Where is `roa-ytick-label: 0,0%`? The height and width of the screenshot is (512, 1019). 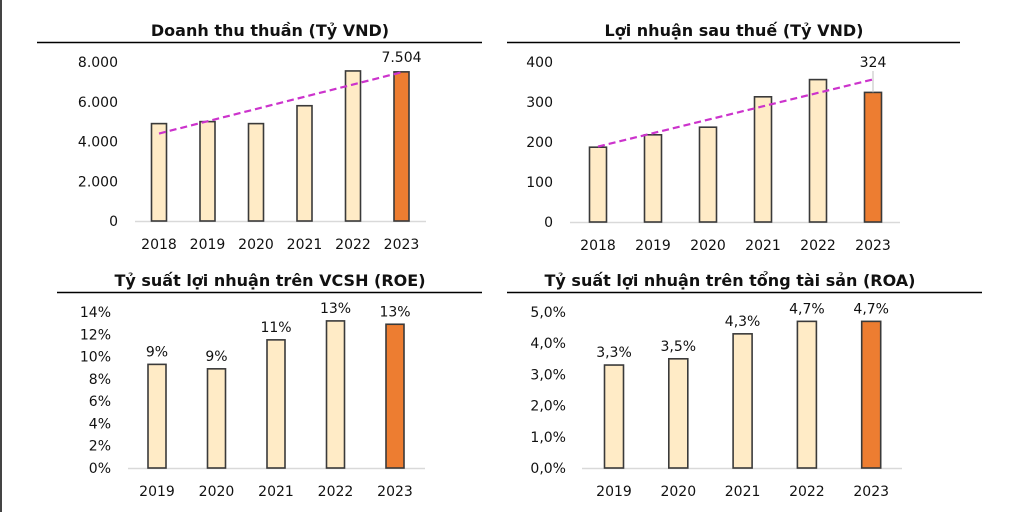 roa-ytick-label: 0,0% is located at coordinates (548, 469).